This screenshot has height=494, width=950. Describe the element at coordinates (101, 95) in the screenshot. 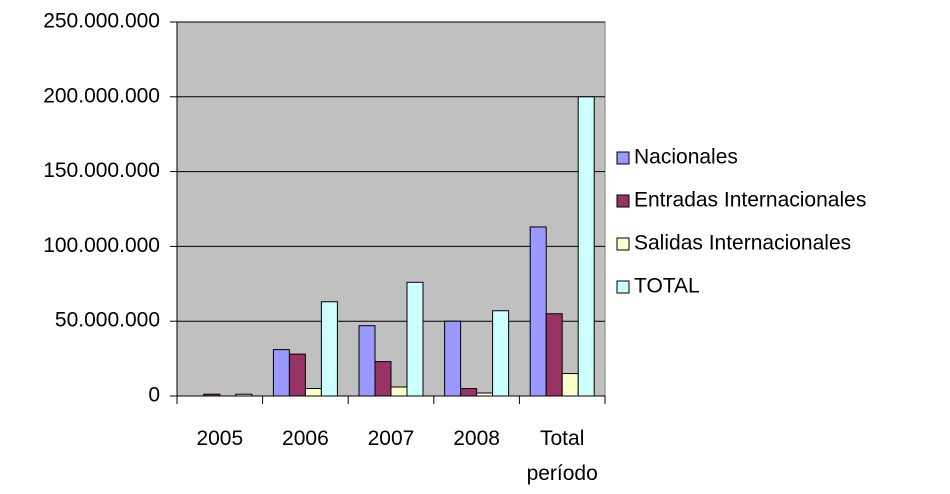

I see `y-tick-label: 200.000.000` at that location.